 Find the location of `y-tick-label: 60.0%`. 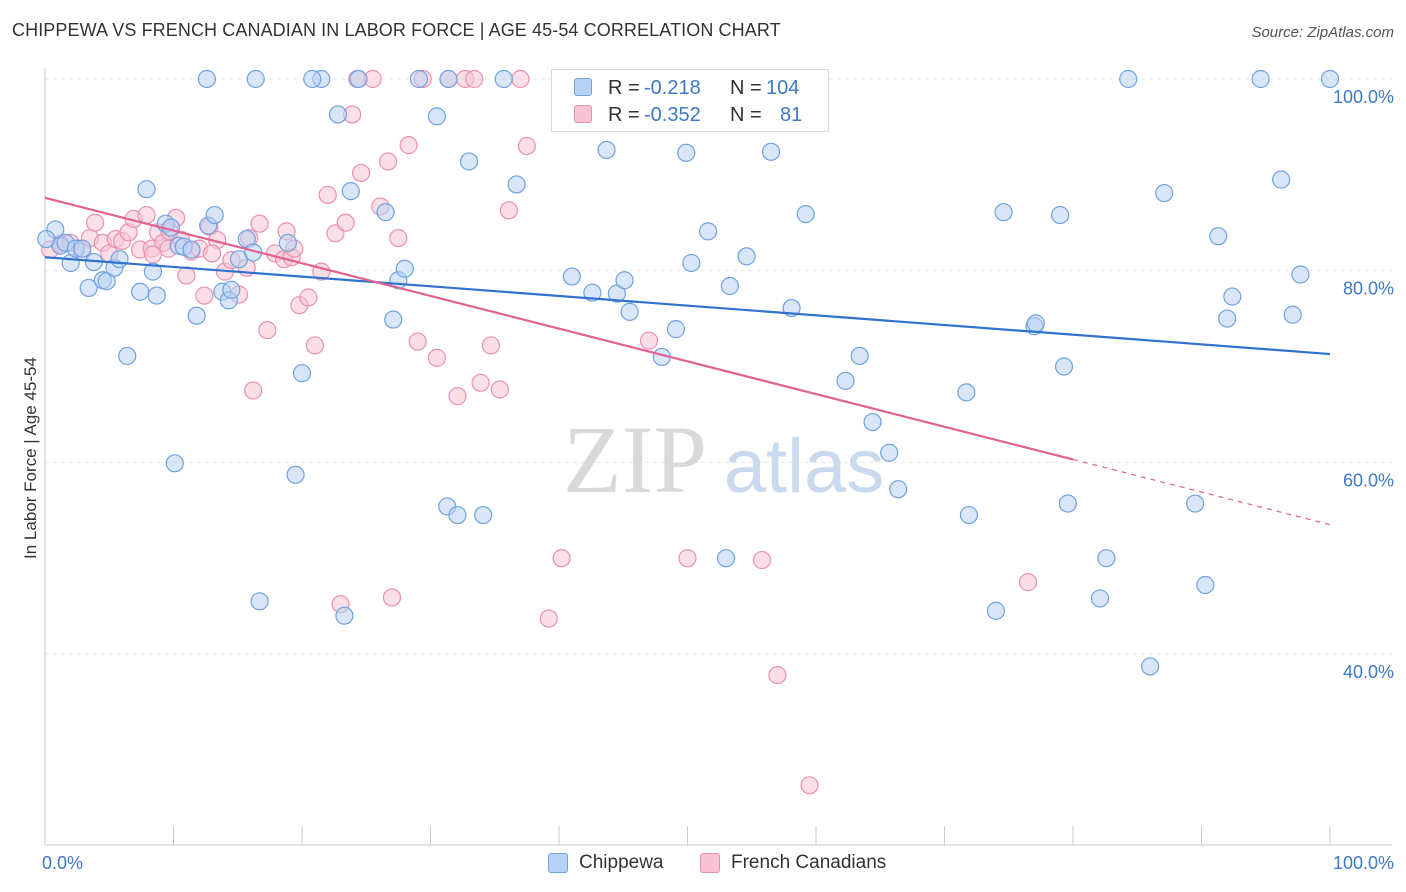

y-tick-label: 60.0% is located at coordinates (1368, 480).